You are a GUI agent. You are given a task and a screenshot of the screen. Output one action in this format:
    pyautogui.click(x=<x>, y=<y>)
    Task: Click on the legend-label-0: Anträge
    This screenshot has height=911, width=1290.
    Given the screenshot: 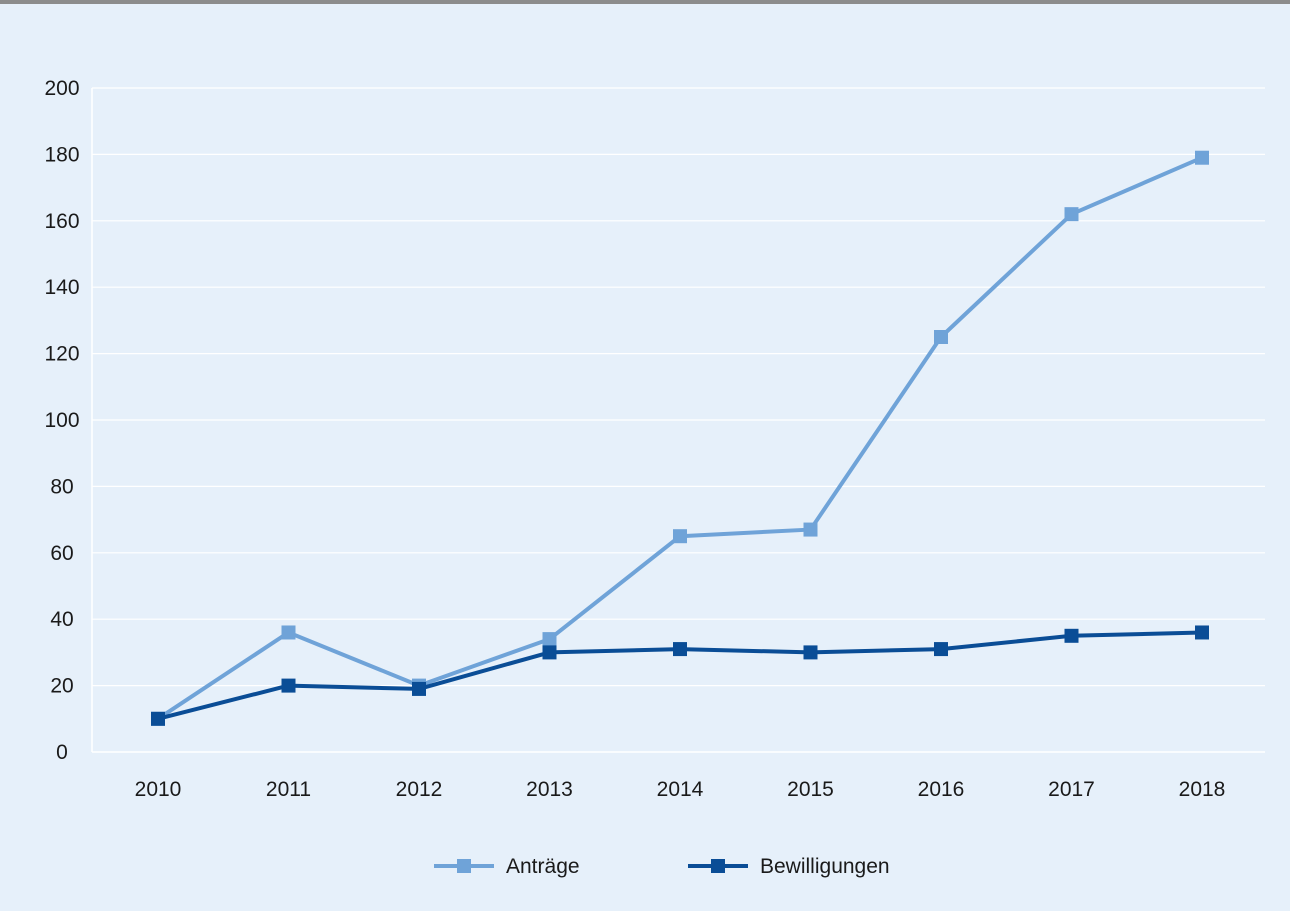 What is the action you would take?
    pyautogui.click(x=543, y=866)
    